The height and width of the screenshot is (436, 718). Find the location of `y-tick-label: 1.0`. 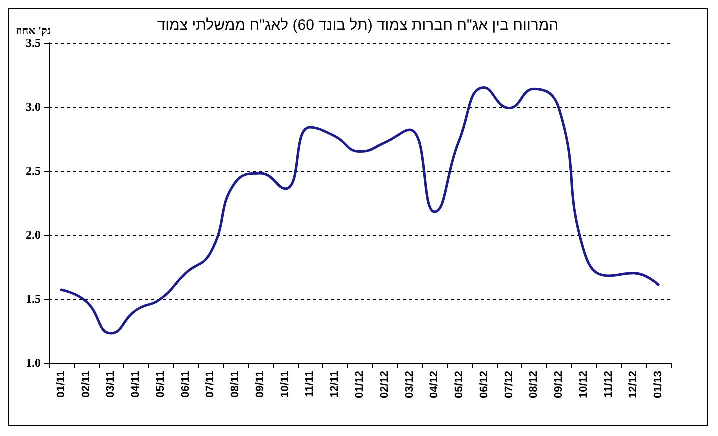

y-tick-label: 1.0 is located at coordinates (33, 363).